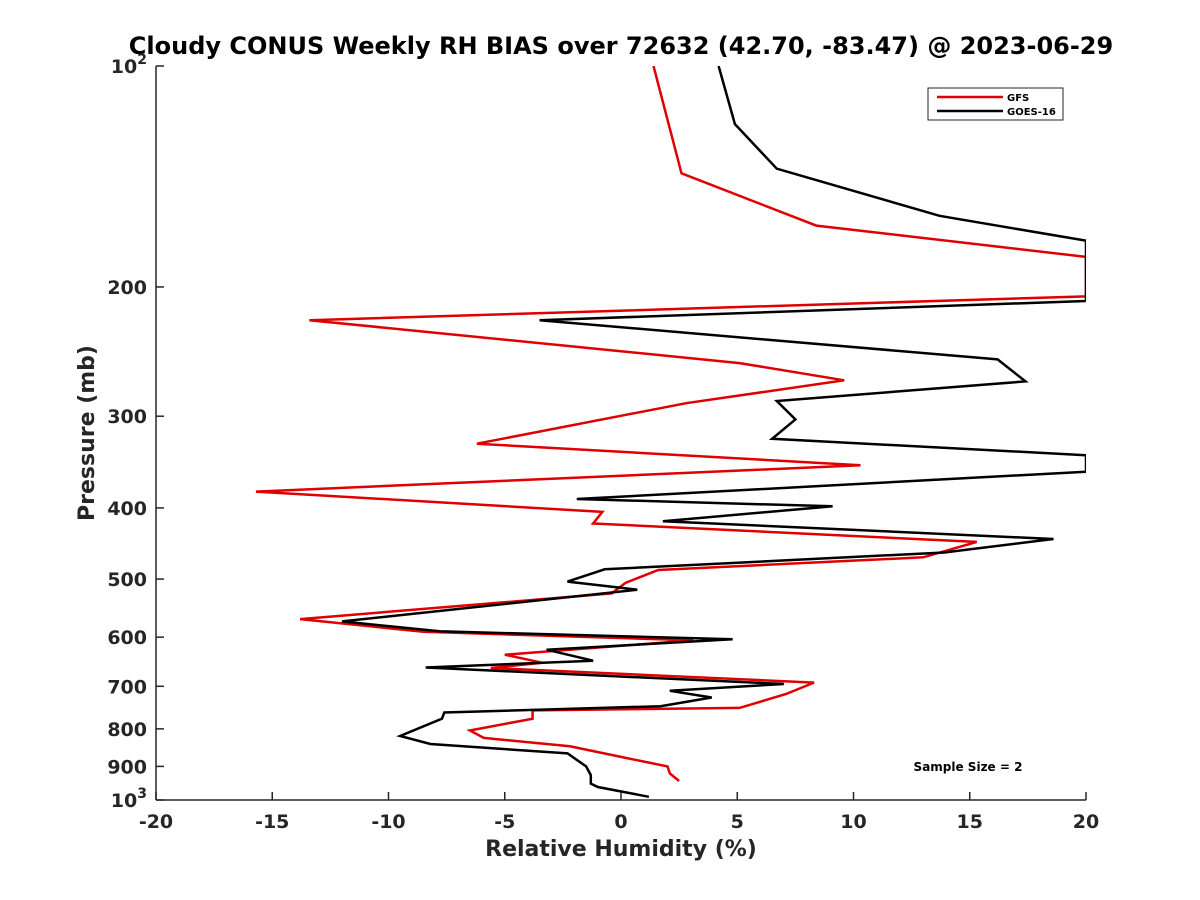 This screenshot has width=1200, height=900. Describe the element at coordinates (127, 767) in the screenshot. I see `y-tick-label: 900` at that location.